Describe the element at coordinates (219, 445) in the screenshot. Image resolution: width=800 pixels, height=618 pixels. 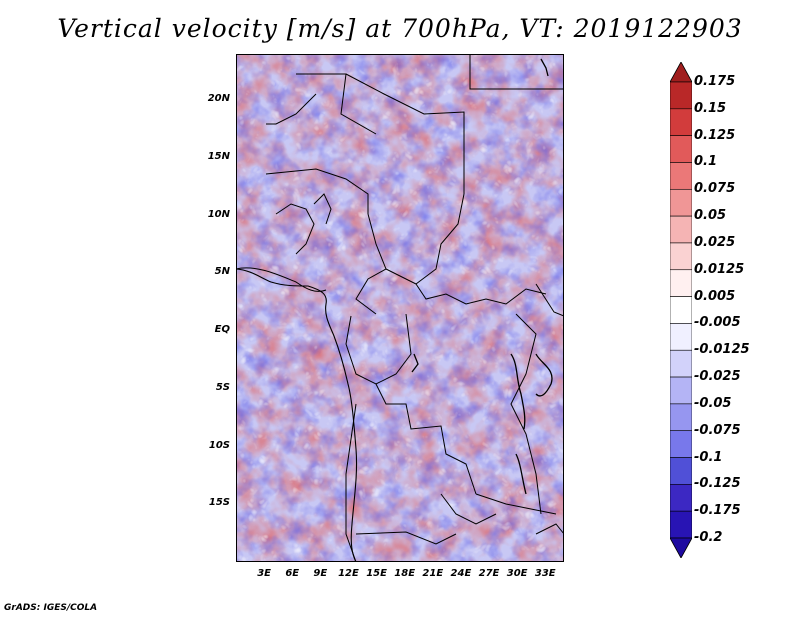
I see `lat-label: 10S` at that location.